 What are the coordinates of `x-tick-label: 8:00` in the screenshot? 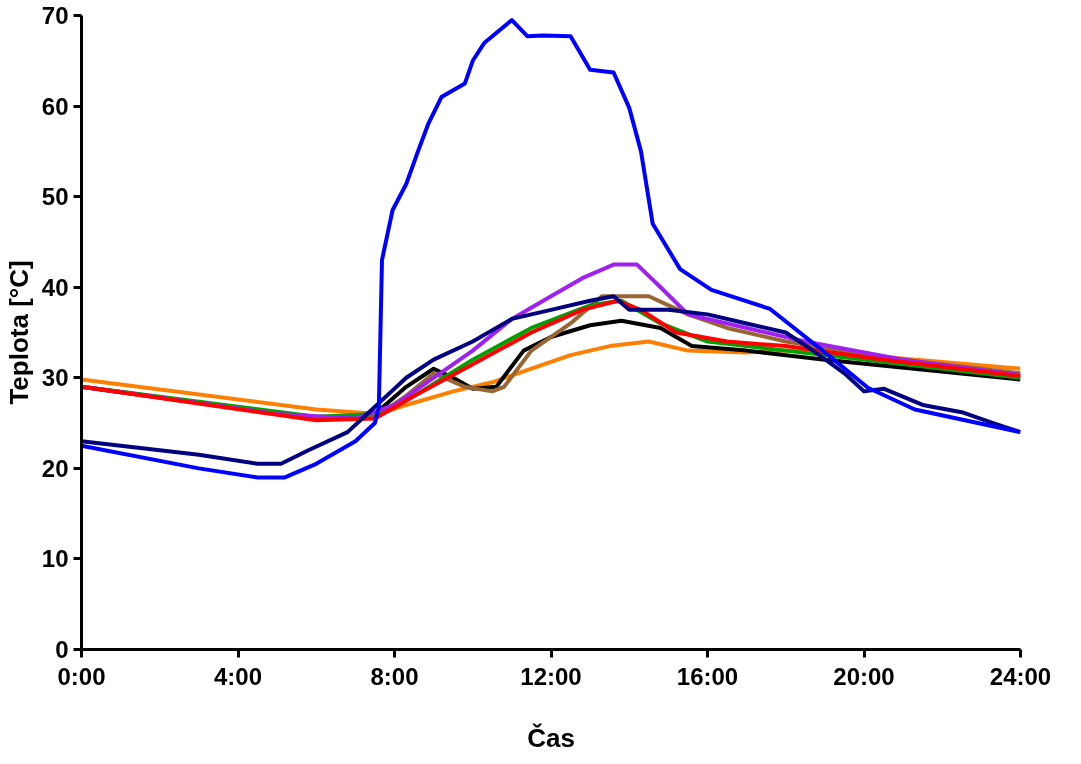 It's located at (394, 676).